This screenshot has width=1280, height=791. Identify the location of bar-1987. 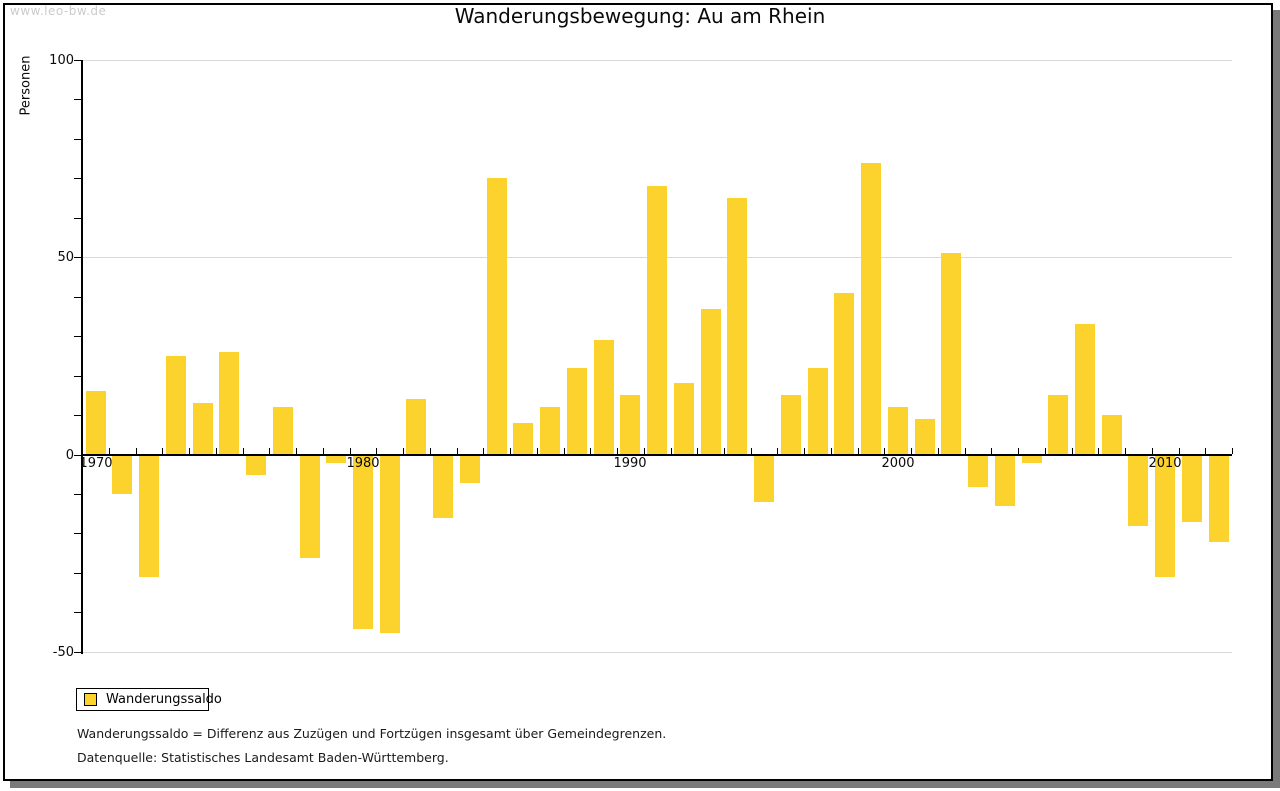
(550, 430).